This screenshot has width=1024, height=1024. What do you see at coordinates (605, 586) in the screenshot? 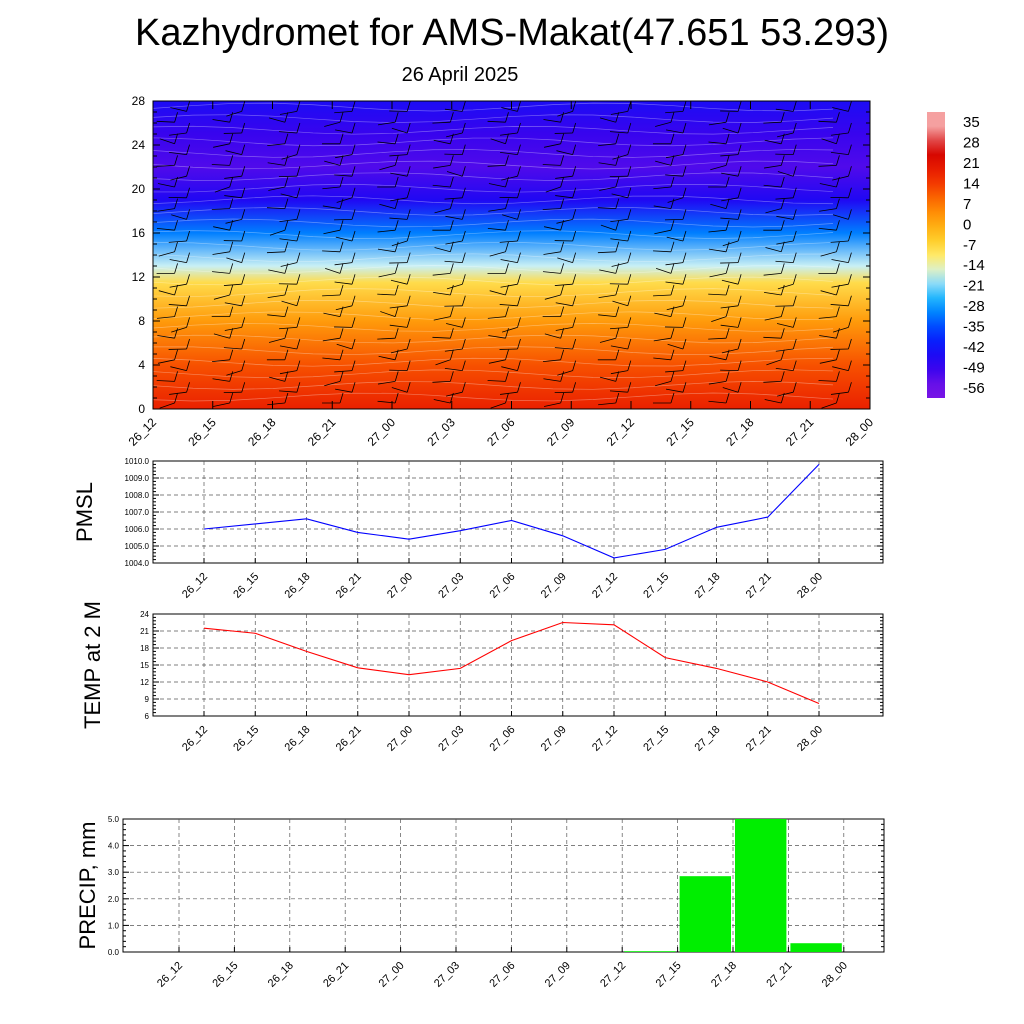
I see `x-tick-label: 27_12` at bounding box center [605, 586].